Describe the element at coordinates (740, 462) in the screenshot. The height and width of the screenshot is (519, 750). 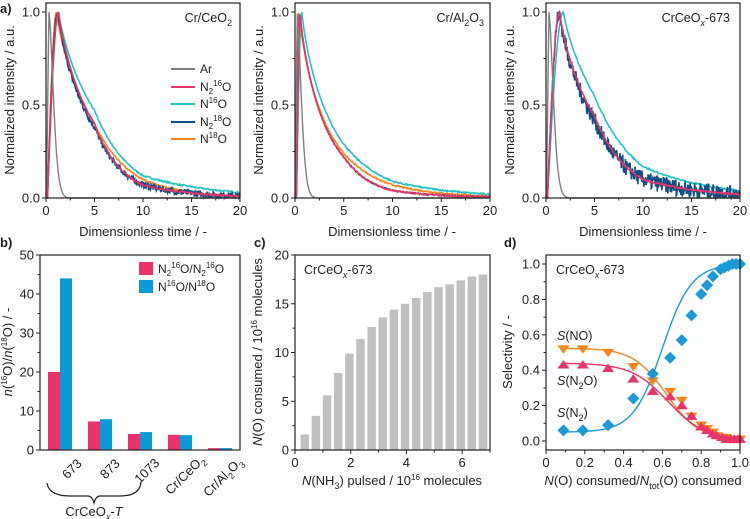
I see `x-tick-label: 1.0` at that location.